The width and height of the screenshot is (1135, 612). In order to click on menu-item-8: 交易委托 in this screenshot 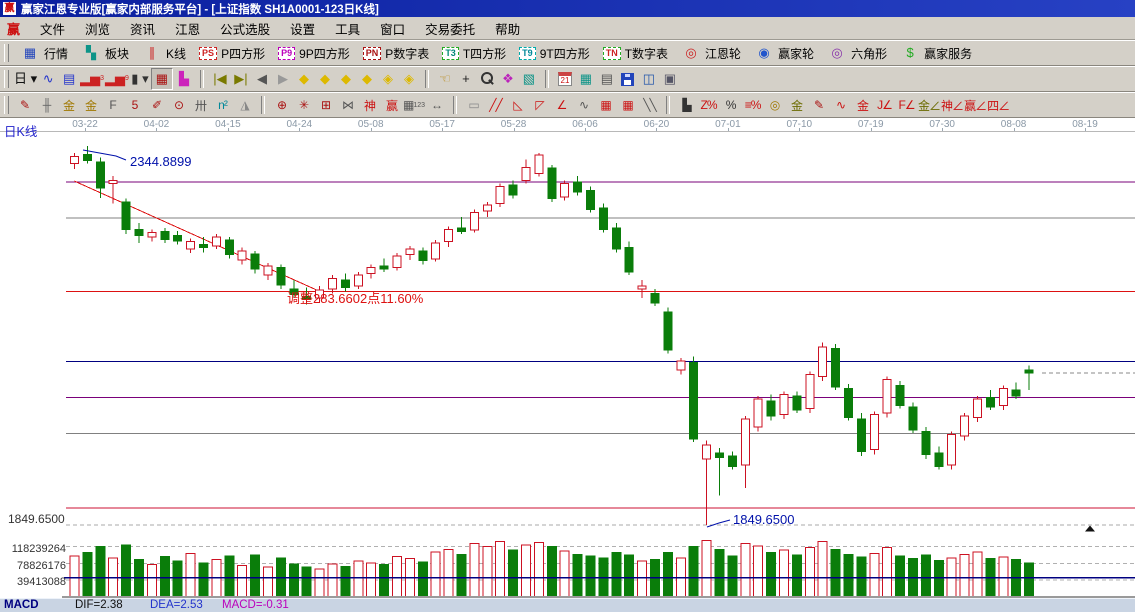, I will do `click(450, 29)`.